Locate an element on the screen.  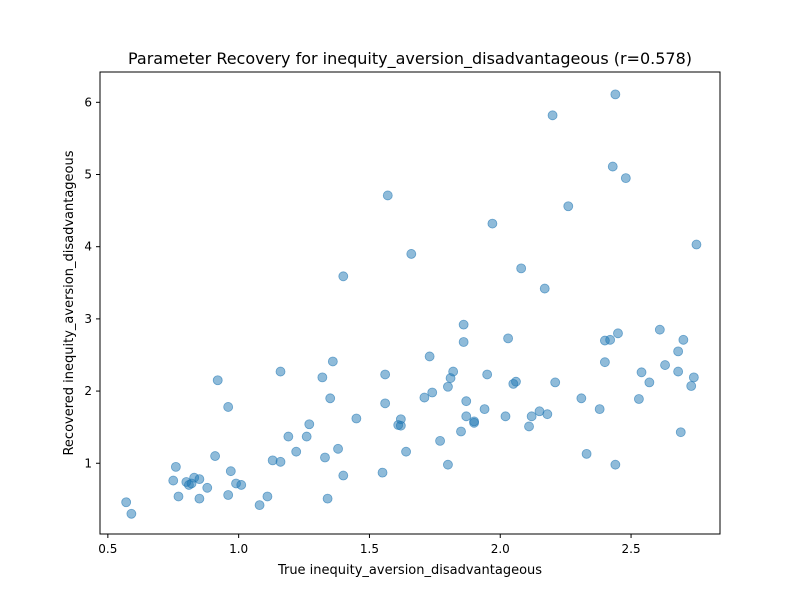
y-tick-label: 5 is located at coordinates (88, 175).